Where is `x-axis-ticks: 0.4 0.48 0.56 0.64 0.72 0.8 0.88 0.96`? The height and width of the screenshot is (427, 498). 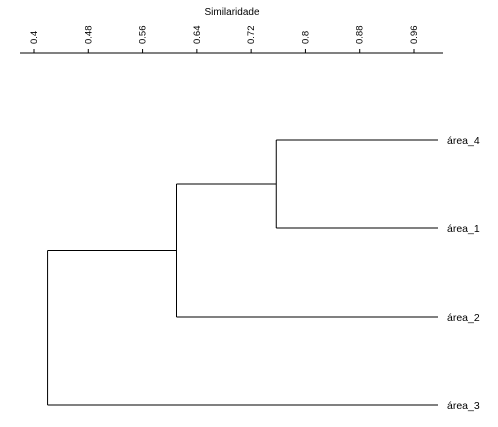 x-axis-ticks: 0.4 0.48 0.56 0.64 0.72 0.8 0.88 0.96 is located at coordinates (224, 39).